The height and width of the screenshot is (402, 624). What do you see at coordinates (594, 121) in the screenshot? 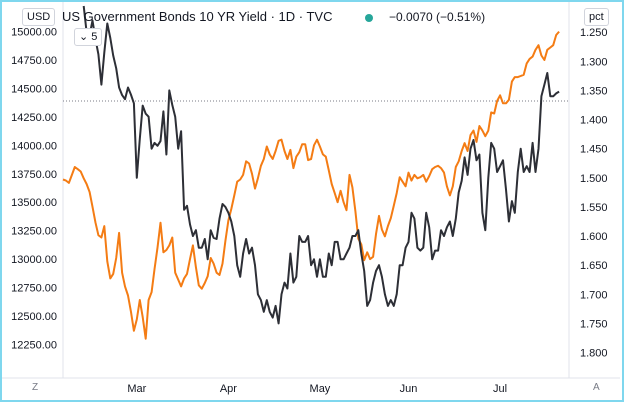
I see `right-tick-label: 1.400` at bounding box center [594, 121].